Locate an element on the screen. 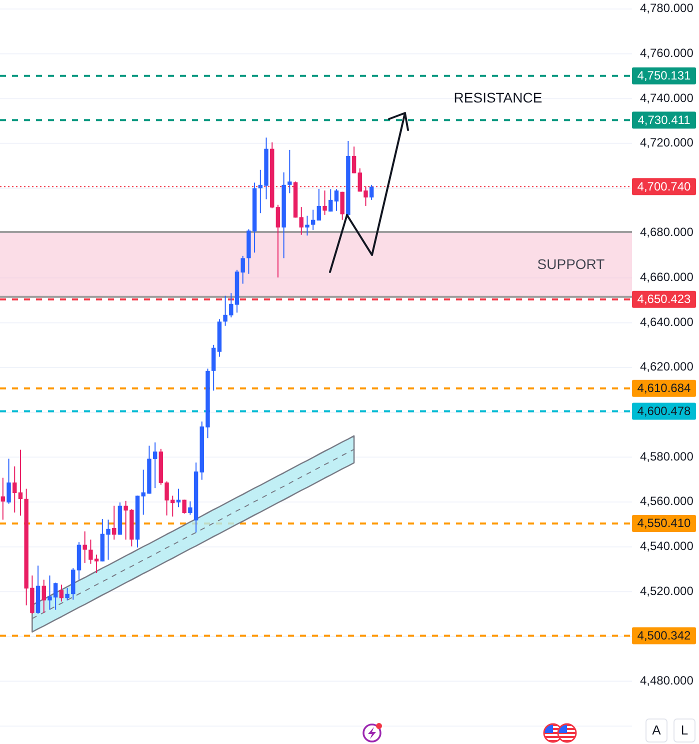  ref-line-label: 4,610.684 is located at coordinates (664, 388).